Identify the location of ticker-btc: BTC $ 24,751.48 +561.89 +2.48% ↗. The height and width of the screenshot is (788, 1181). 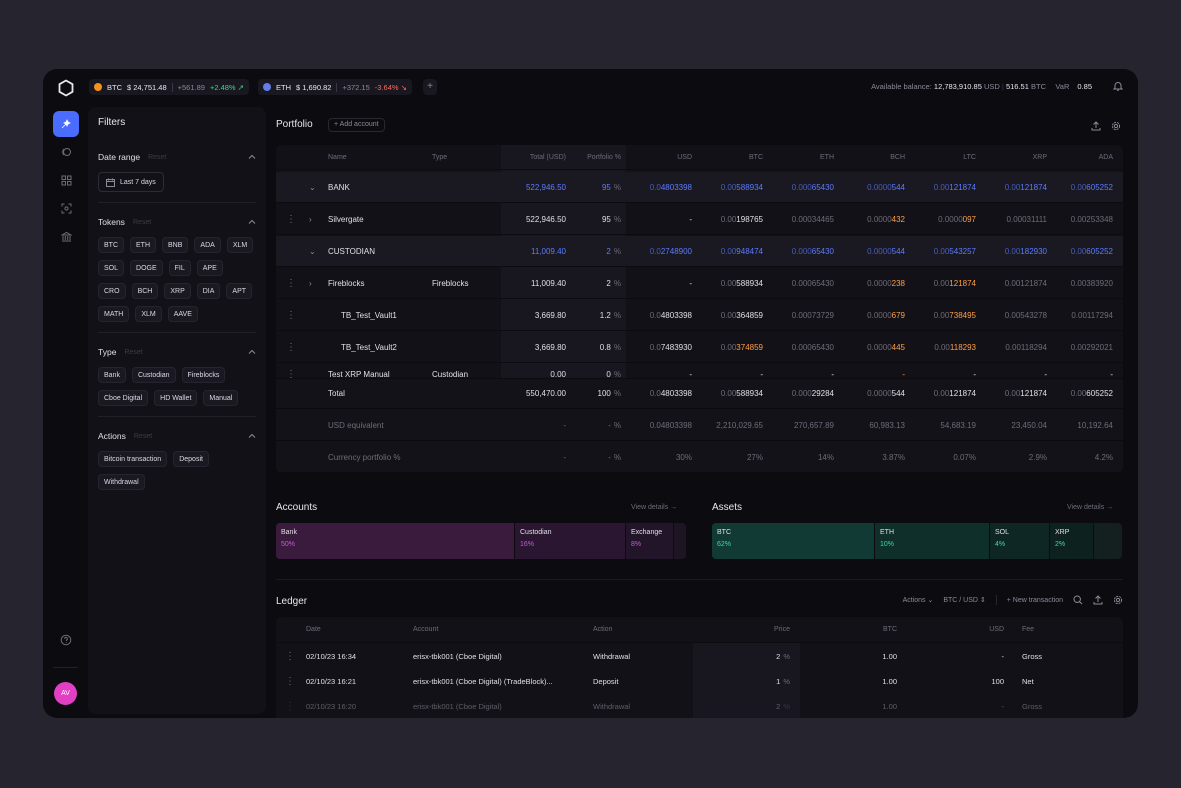
(169, 87).